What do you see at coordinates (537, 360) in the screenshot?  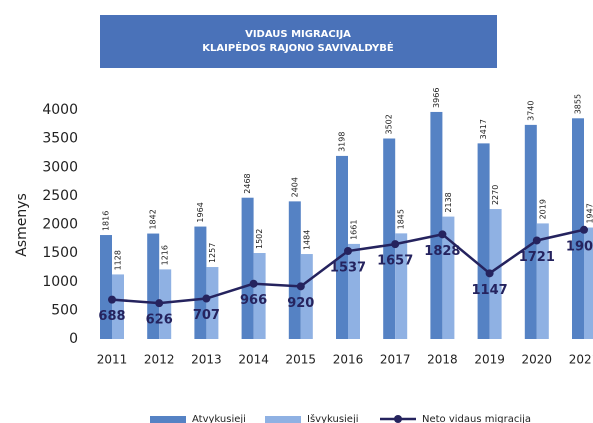 I see `x-tick-label: 2020` at bounding box center [537, 360].